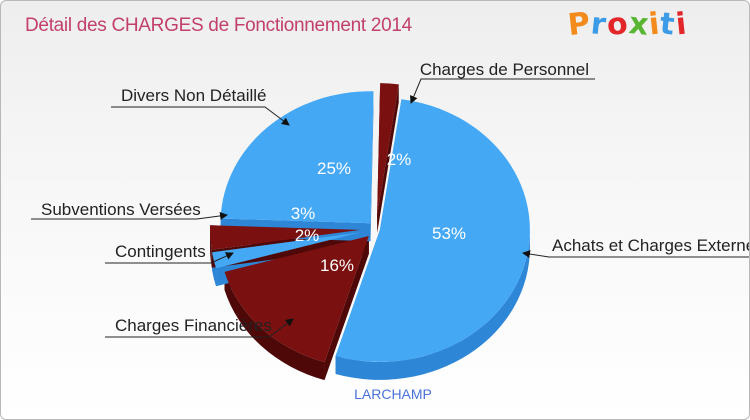  I want to click on category-label: Achats et Charges Externes, so click(651, 245).